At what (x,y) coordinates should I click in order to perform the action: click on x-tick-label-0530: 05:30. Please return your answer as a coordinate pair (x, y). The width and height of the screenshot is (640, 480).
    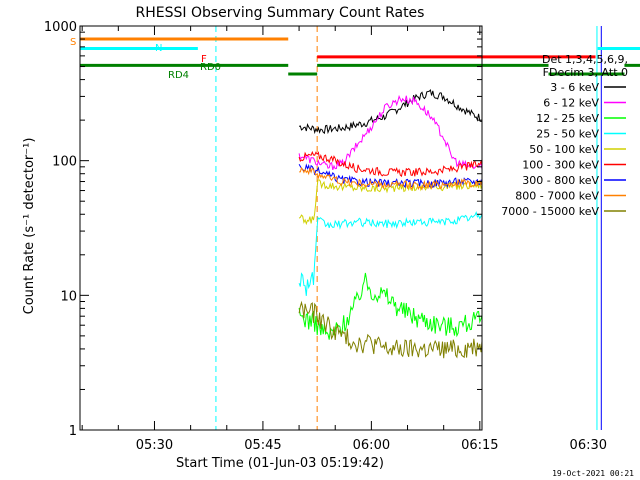
    Looking at the image, I should click on (154, 445).